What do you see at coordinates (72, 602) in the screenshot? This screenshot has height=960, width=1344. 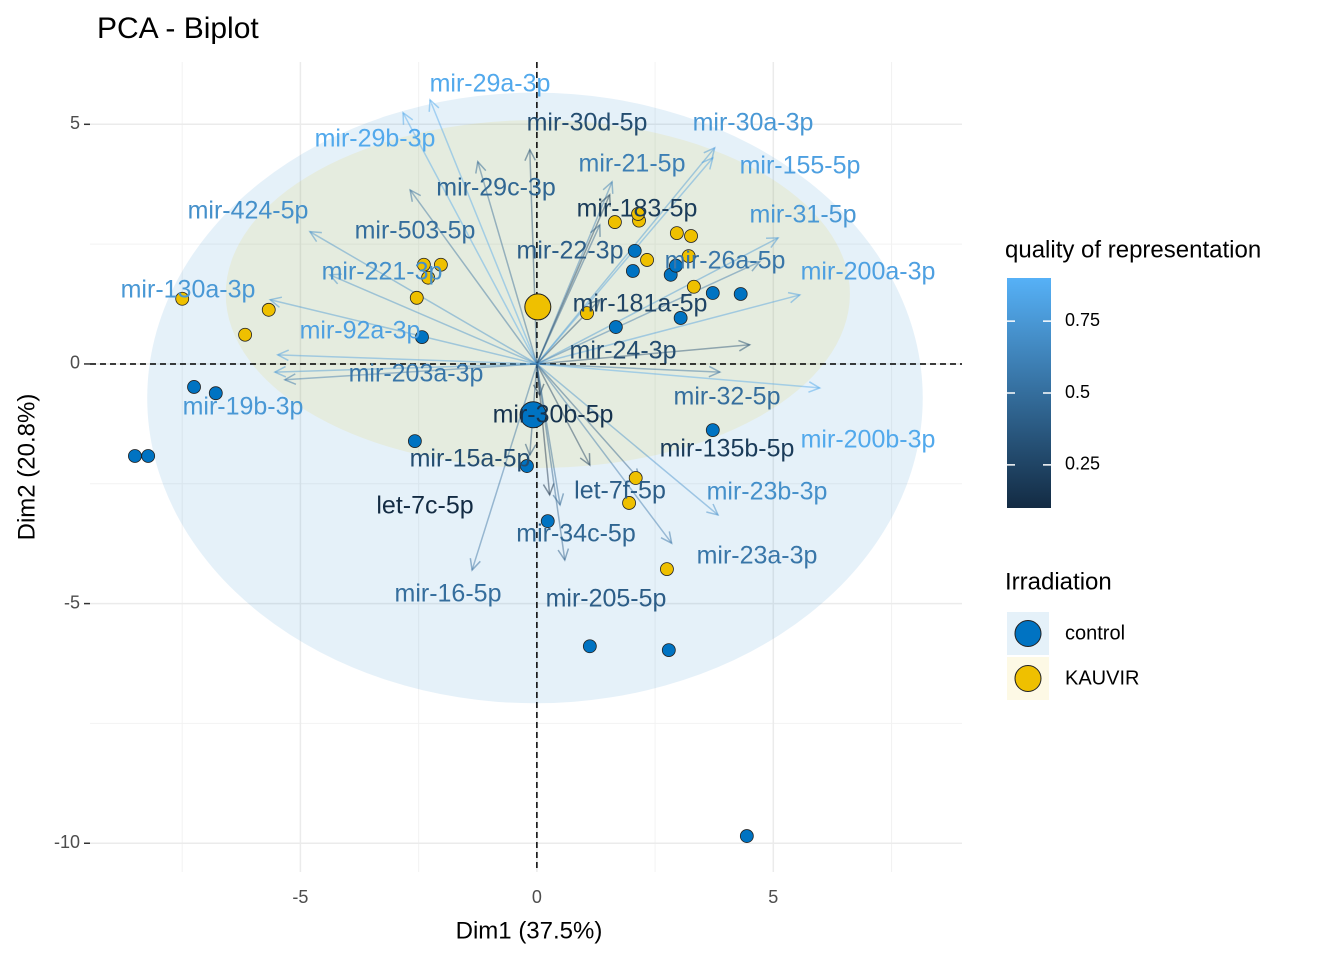 I see `y-tick-label: -5` at bounding box center [72, 602].